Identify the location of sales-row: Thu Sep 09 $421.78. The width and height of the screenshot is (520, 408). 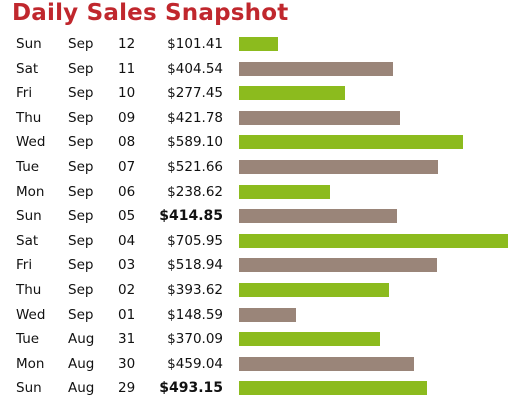
(260, 119).